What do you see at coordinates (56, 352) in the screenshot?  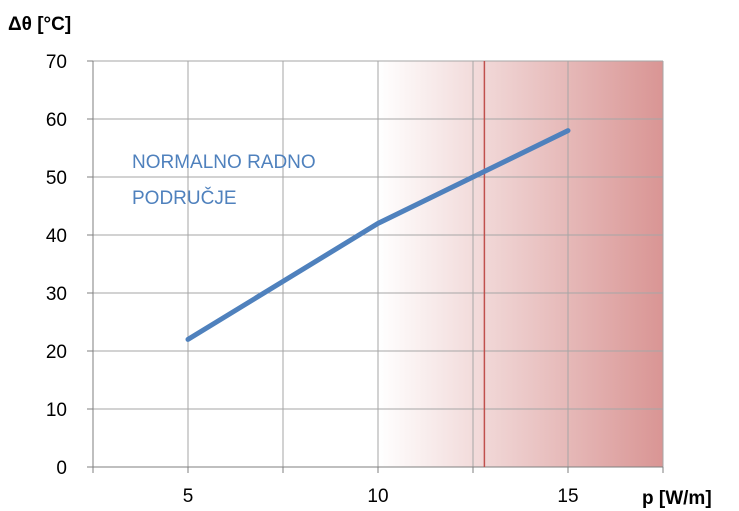 I see `y-tick-label: 20` at bounding box center [56, 352].